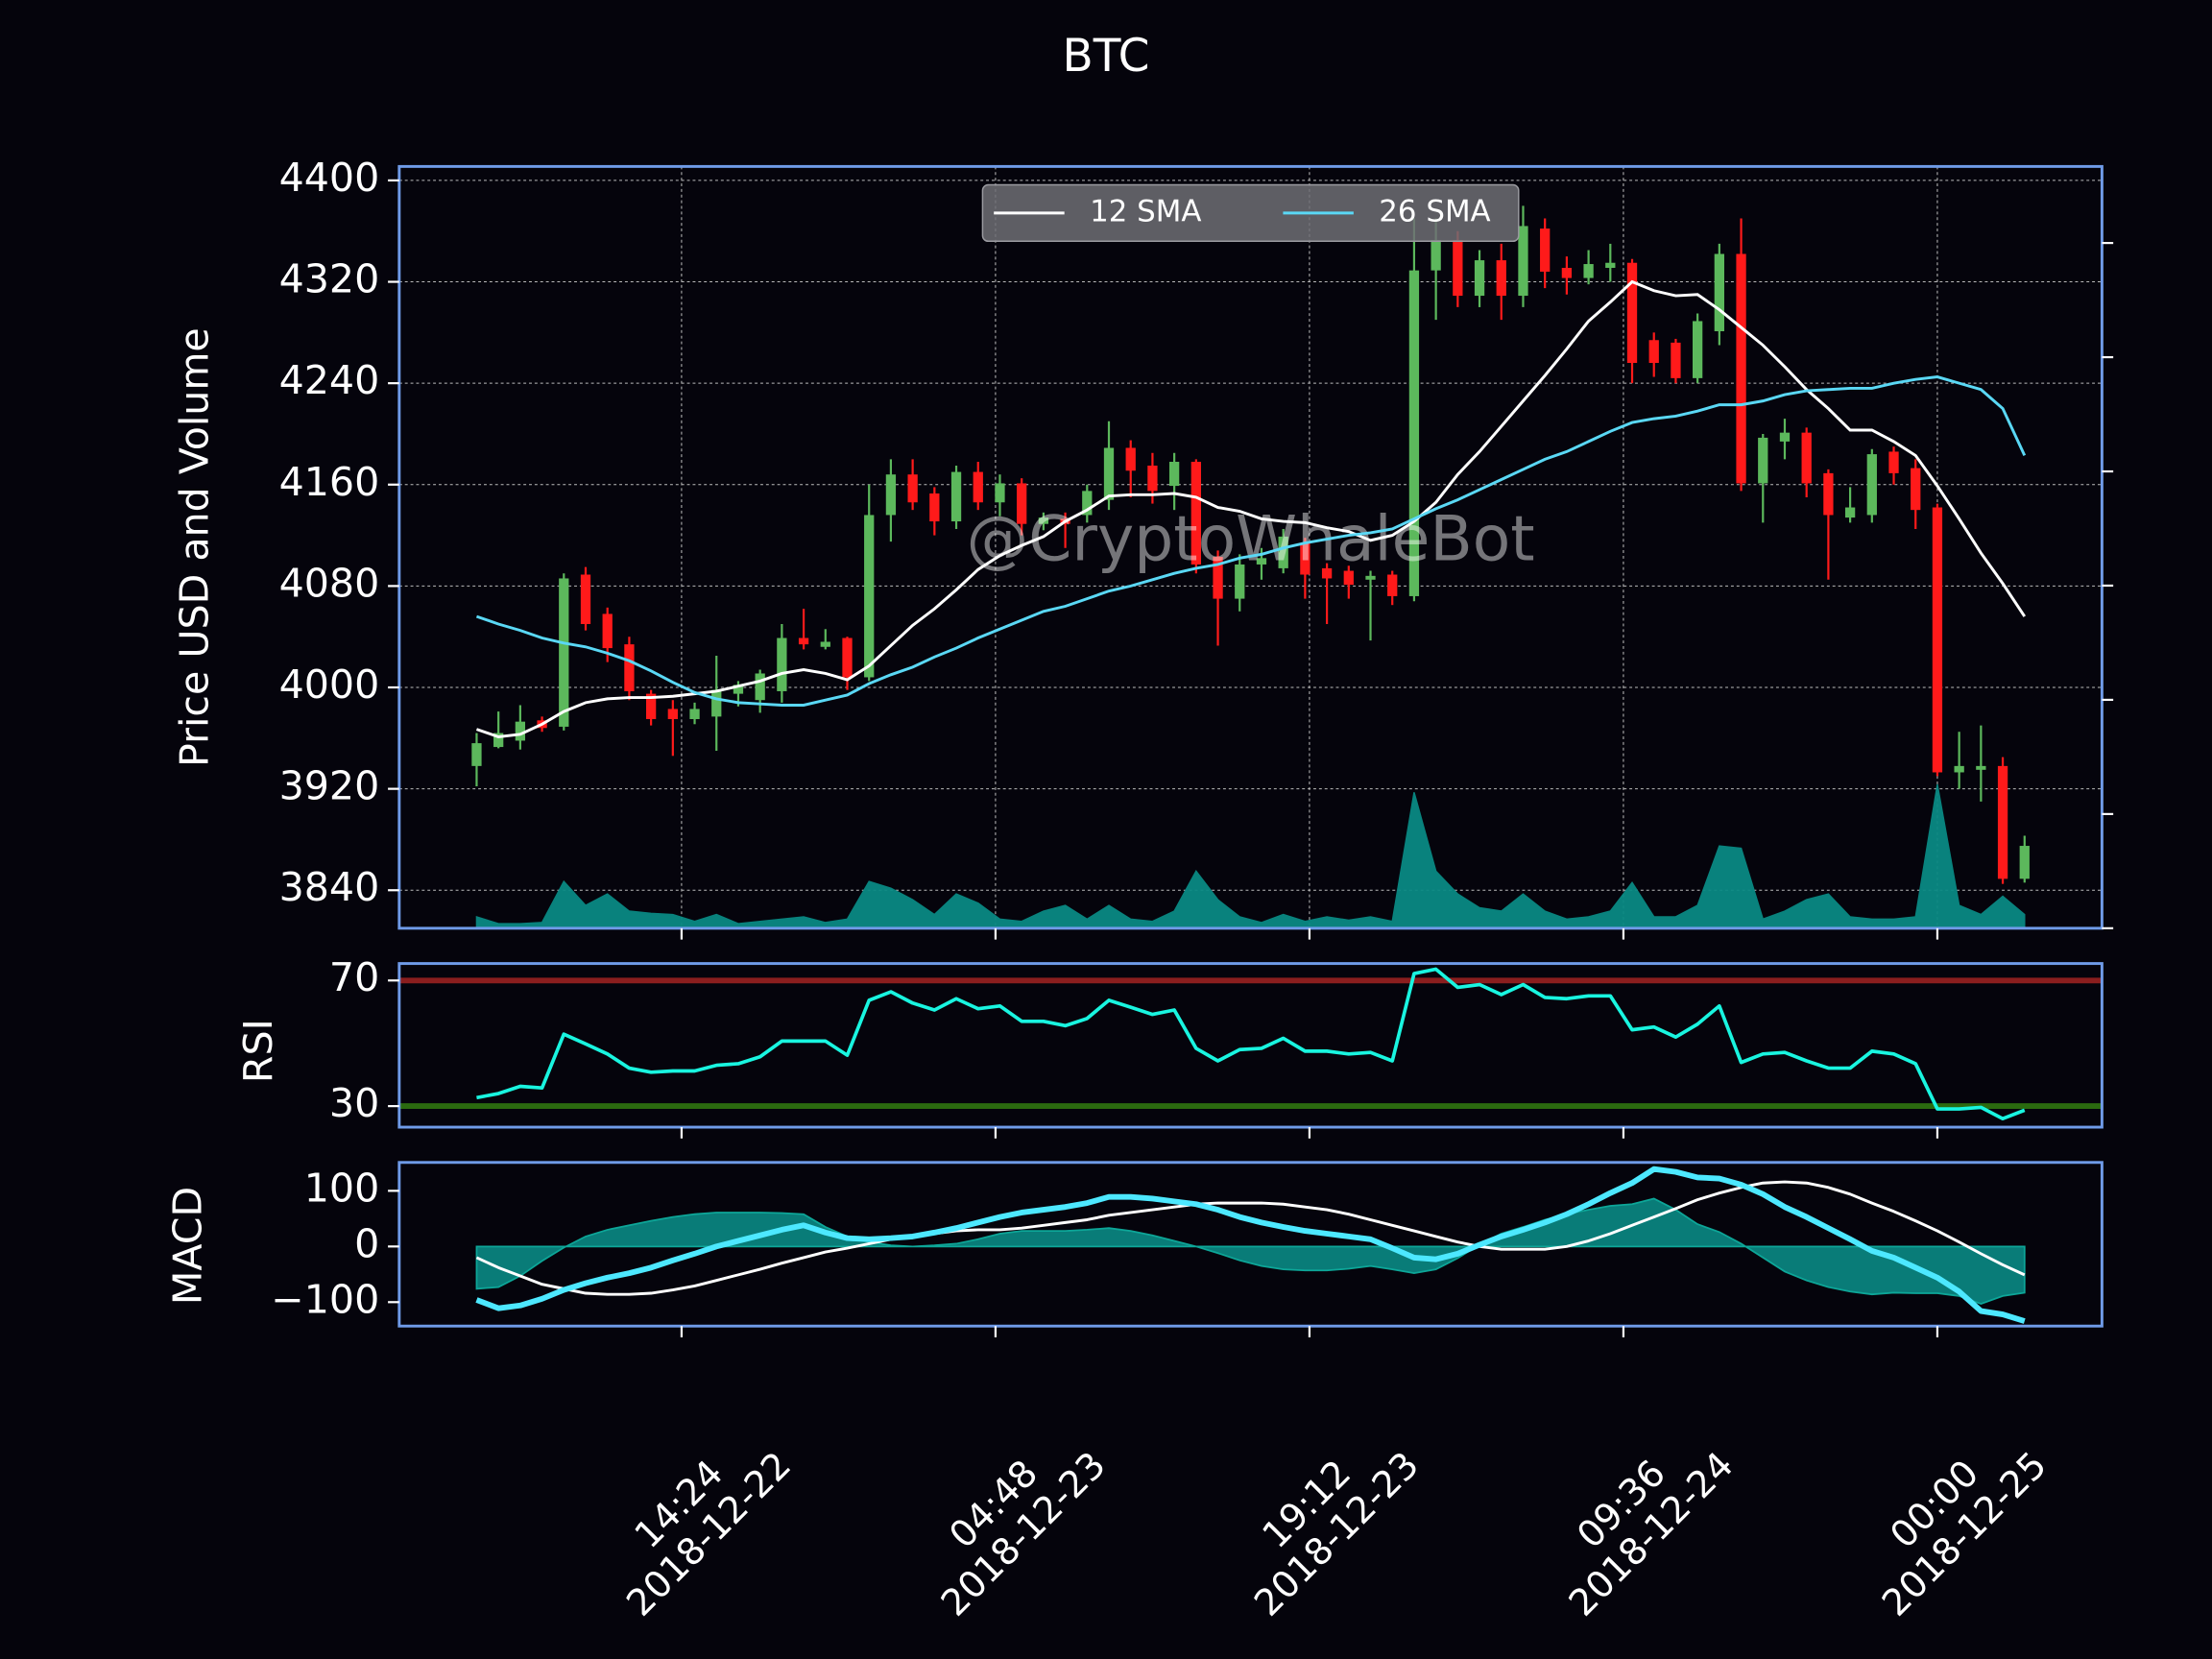  What do you see at coordinates (329, 887) in the screenshot?
I see `y-tick-label: 3840` at bounding box center [329, 887].